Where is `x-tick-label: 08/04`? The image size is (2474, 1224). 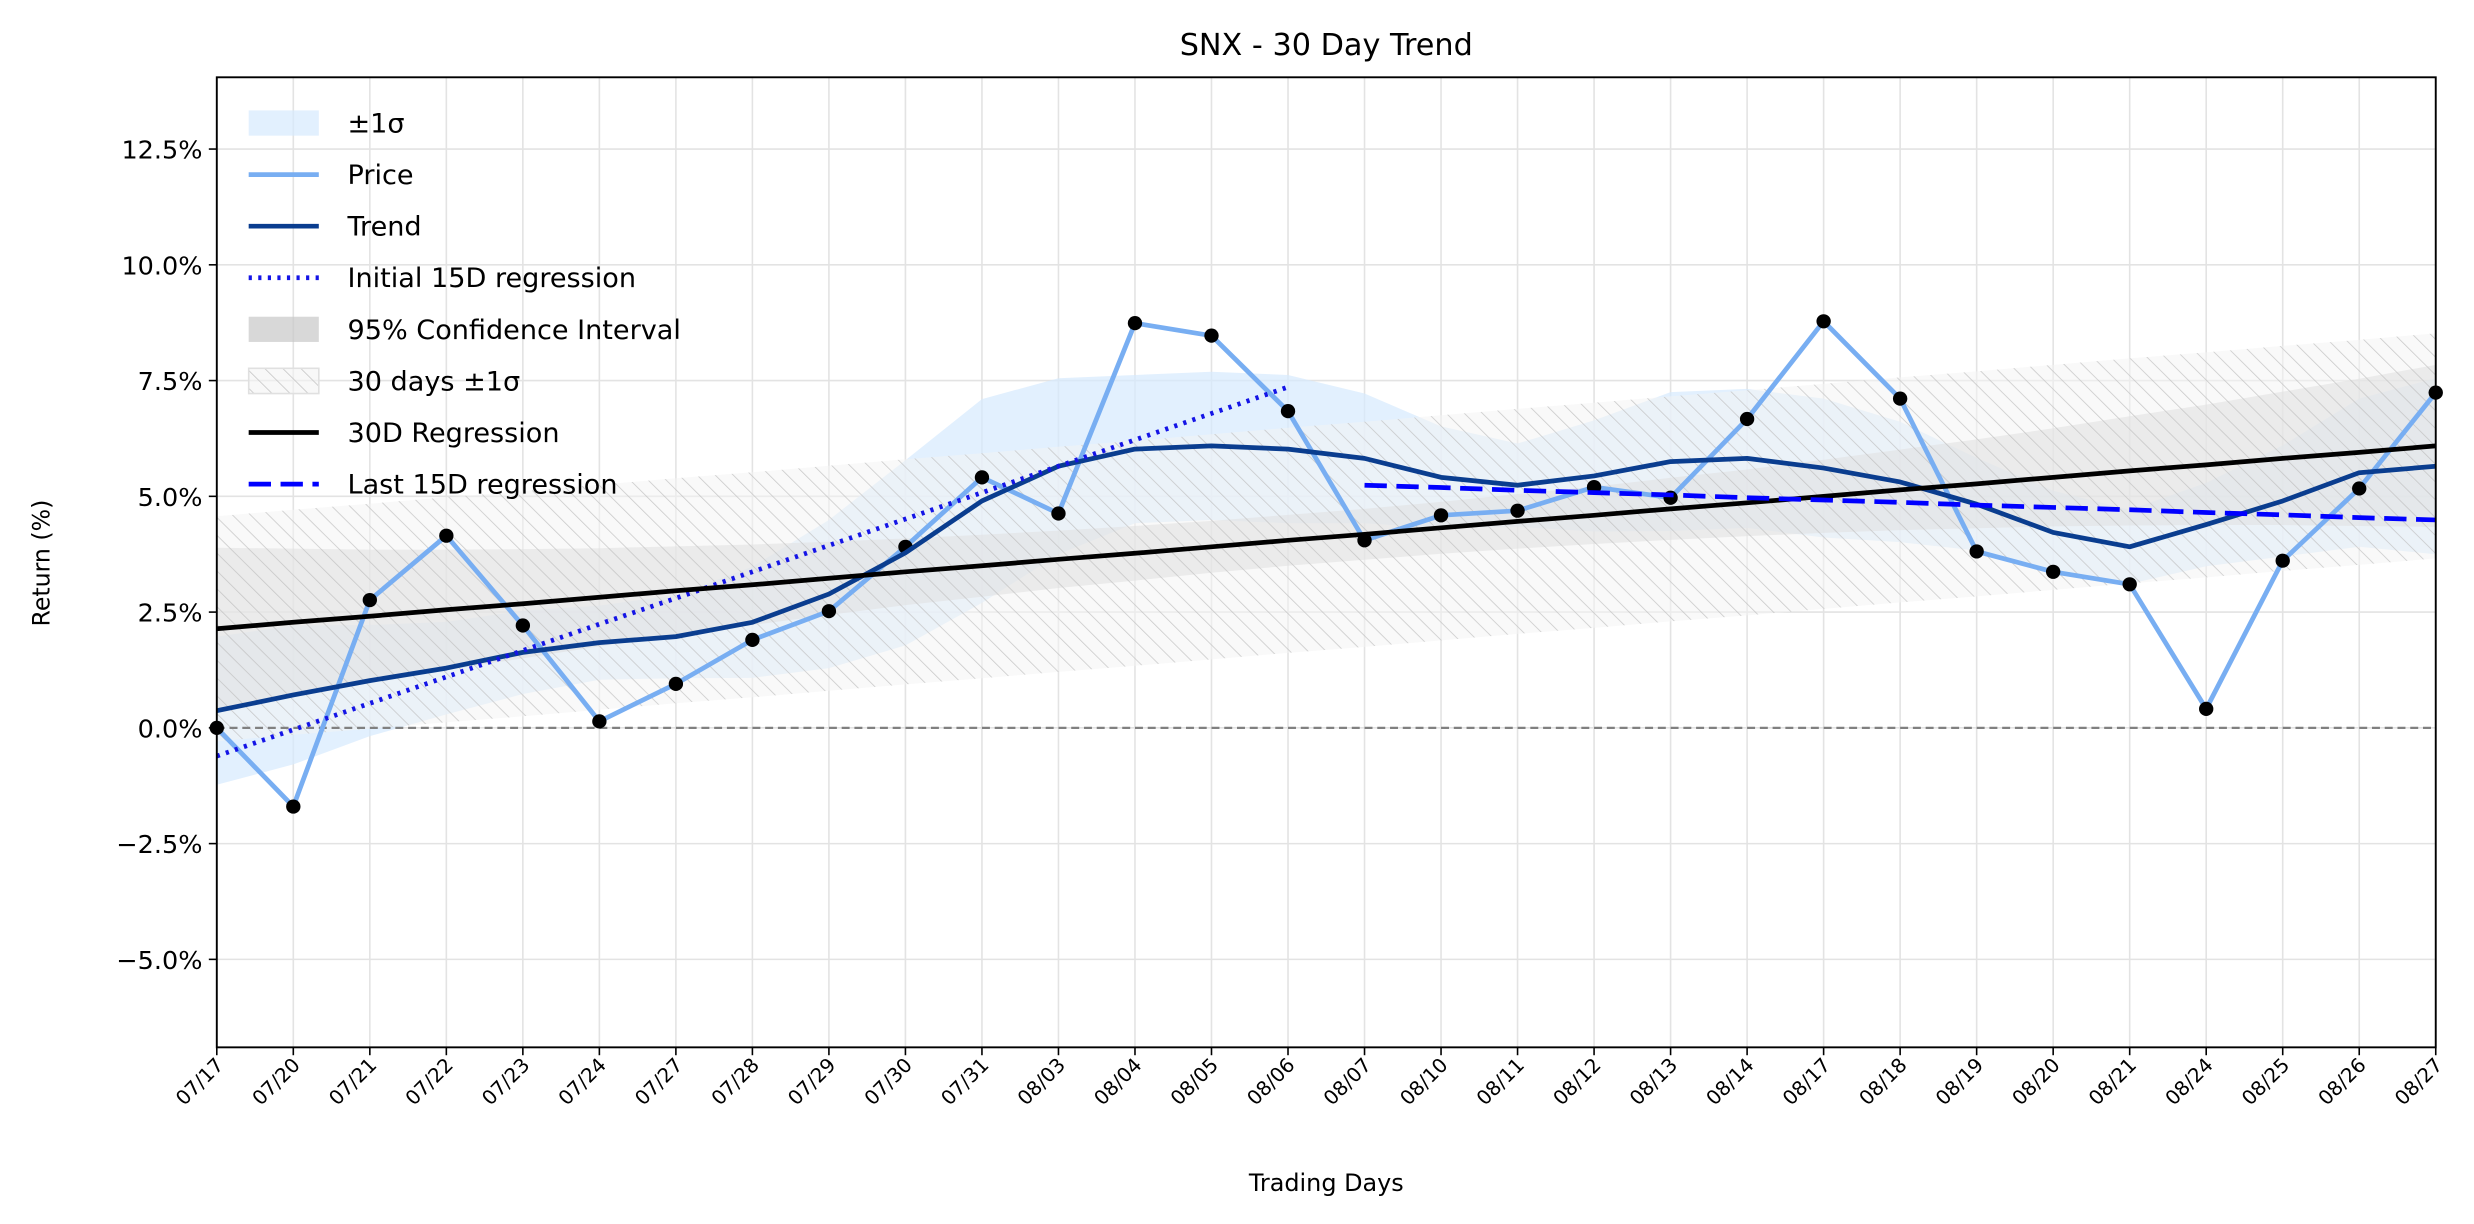
x-tick-label: 08/04 is located at coordinates (1118, 1082).